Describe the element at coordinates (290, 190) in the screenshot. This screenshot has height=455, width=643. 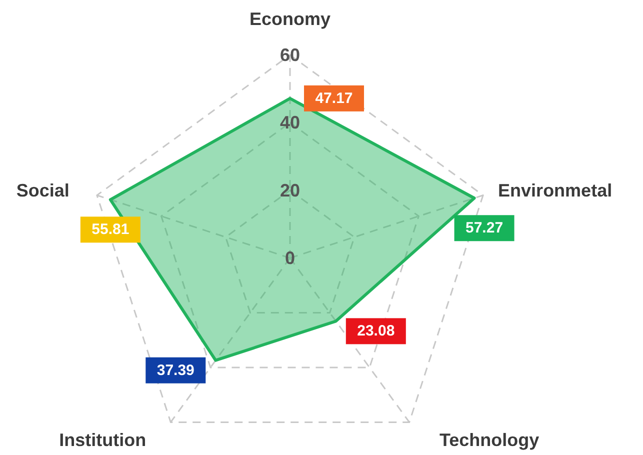
I see `y-tick-label: 20` at that location.